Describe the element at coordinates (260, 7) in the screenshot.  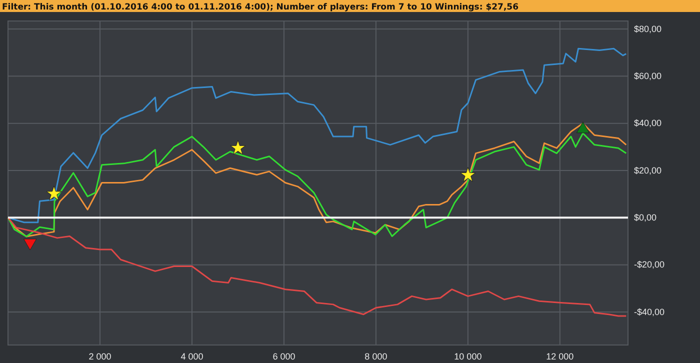
I see `chart-title: Filter: This month (01.10.2016 4:00 to 01.11.2016 4:00); Number of players: From 7 to 10 Winnings: $27,56` at that location.